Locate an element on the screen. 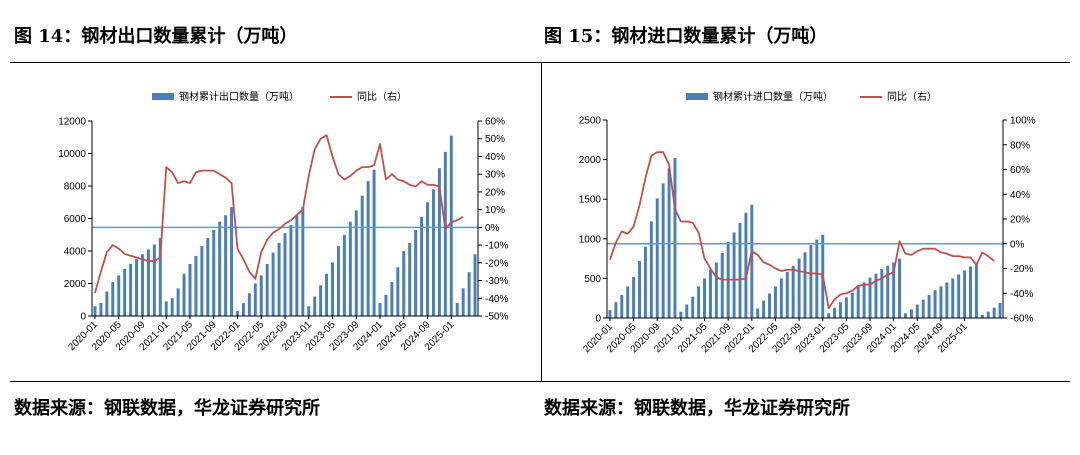  bottom-rule is located at coordinates (540, 381).